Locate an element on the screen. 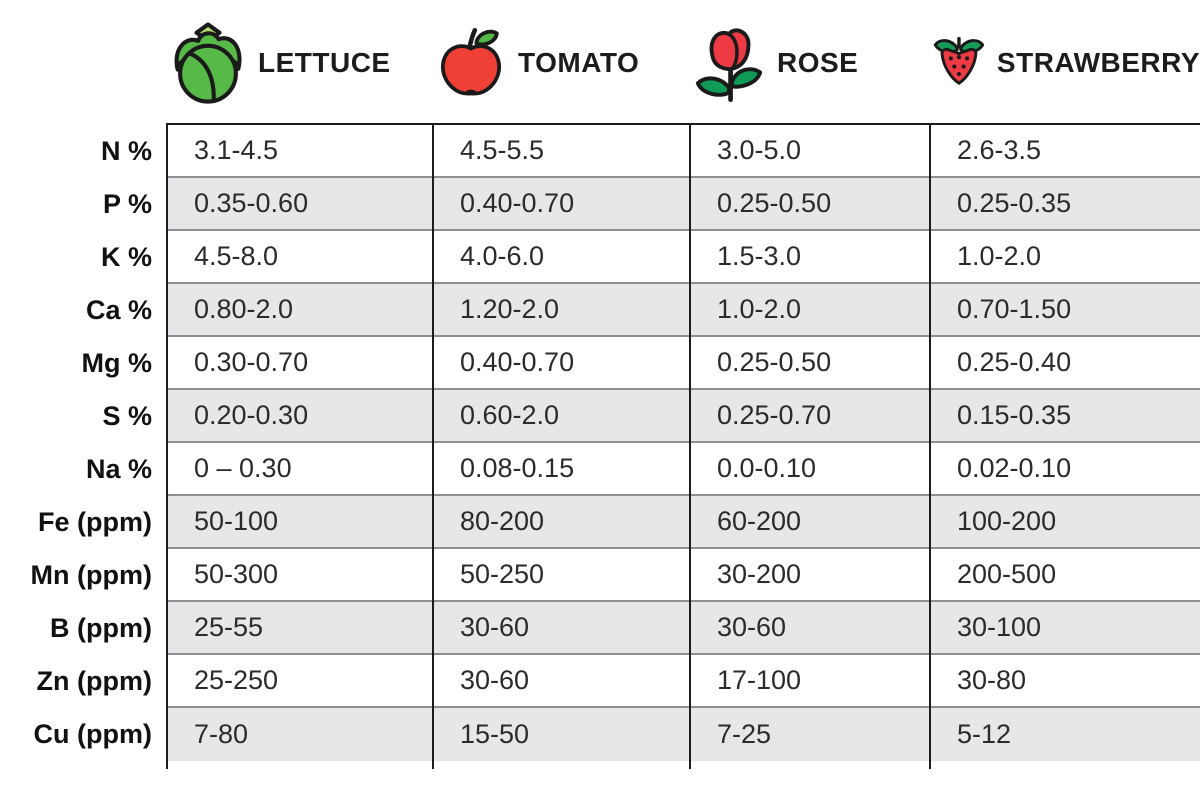 The image size is (1200, 800). cell-lettuce: 25-55 is located at coordinates (300, 628).